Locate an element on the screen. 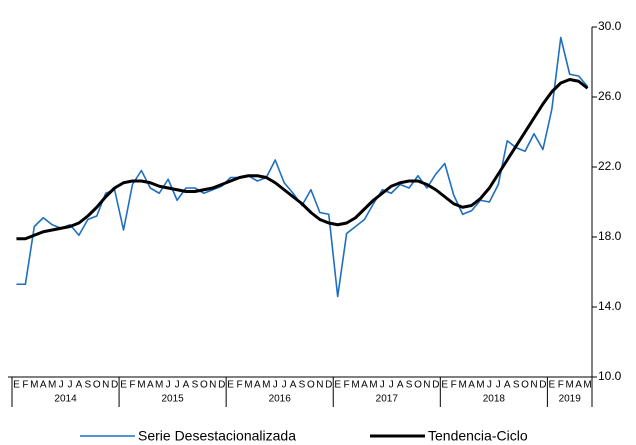  y-tick-label: 30.0 is located at coordinates (610, 26).